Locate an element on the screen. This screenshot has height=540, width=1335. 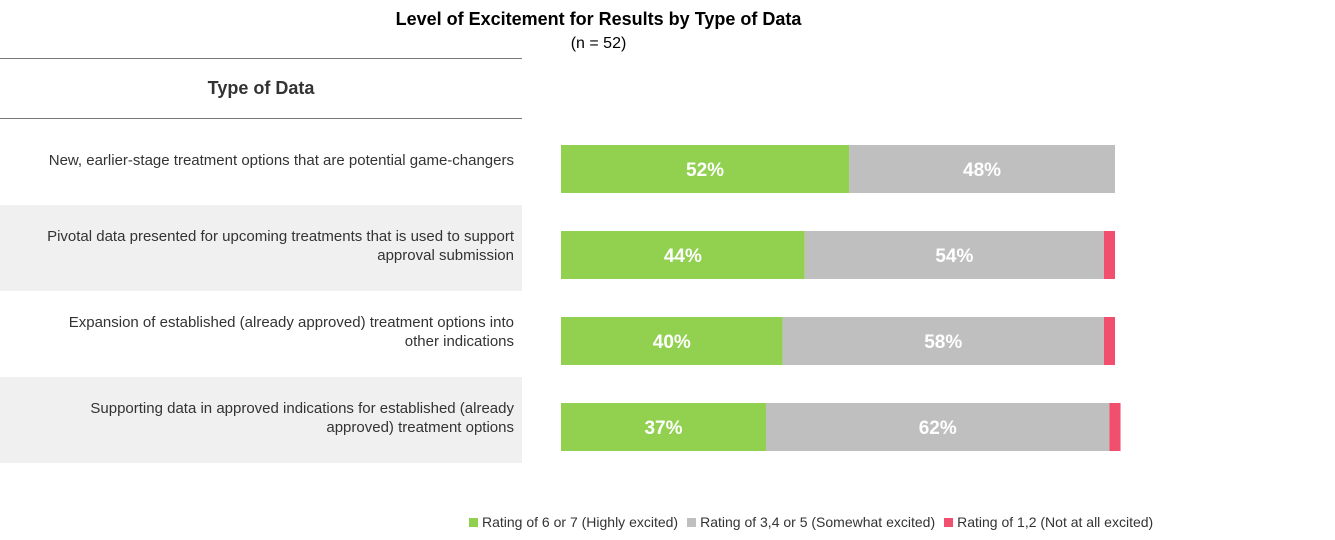
category-label-line: other indications is located at coordinates (459, 341).